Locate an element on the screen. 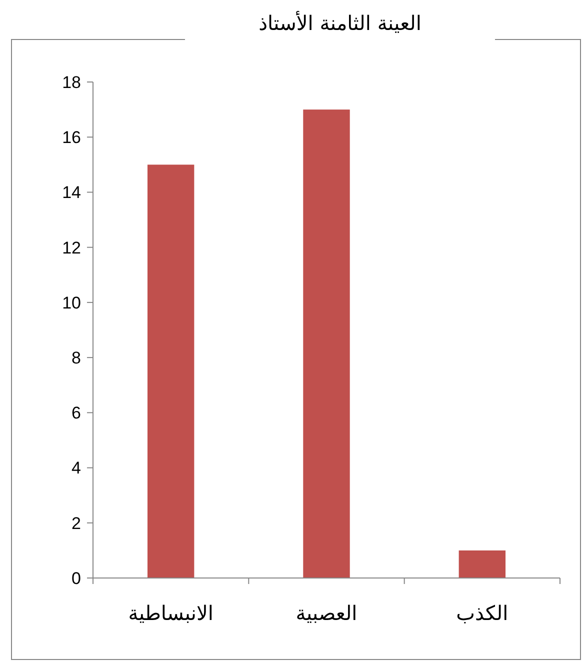 Image resolution: width=584 pixels, height=664 pixels. chart-title: العينة الثامنة الأستاذ is located at coordinates (340, 22).